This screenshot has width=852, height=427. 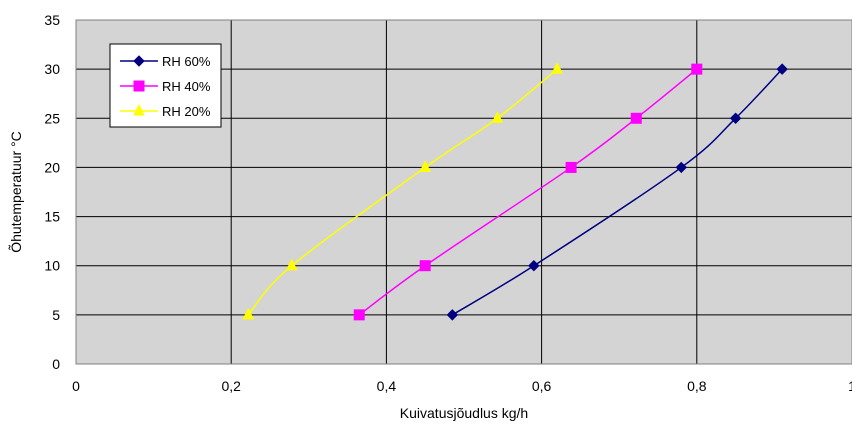 What do you see at coordinates (52, 192) in the screenshot?
I see `y-tick-labels: 0 5 10 15 20 25 30 35` at bounding box center [52, 192].